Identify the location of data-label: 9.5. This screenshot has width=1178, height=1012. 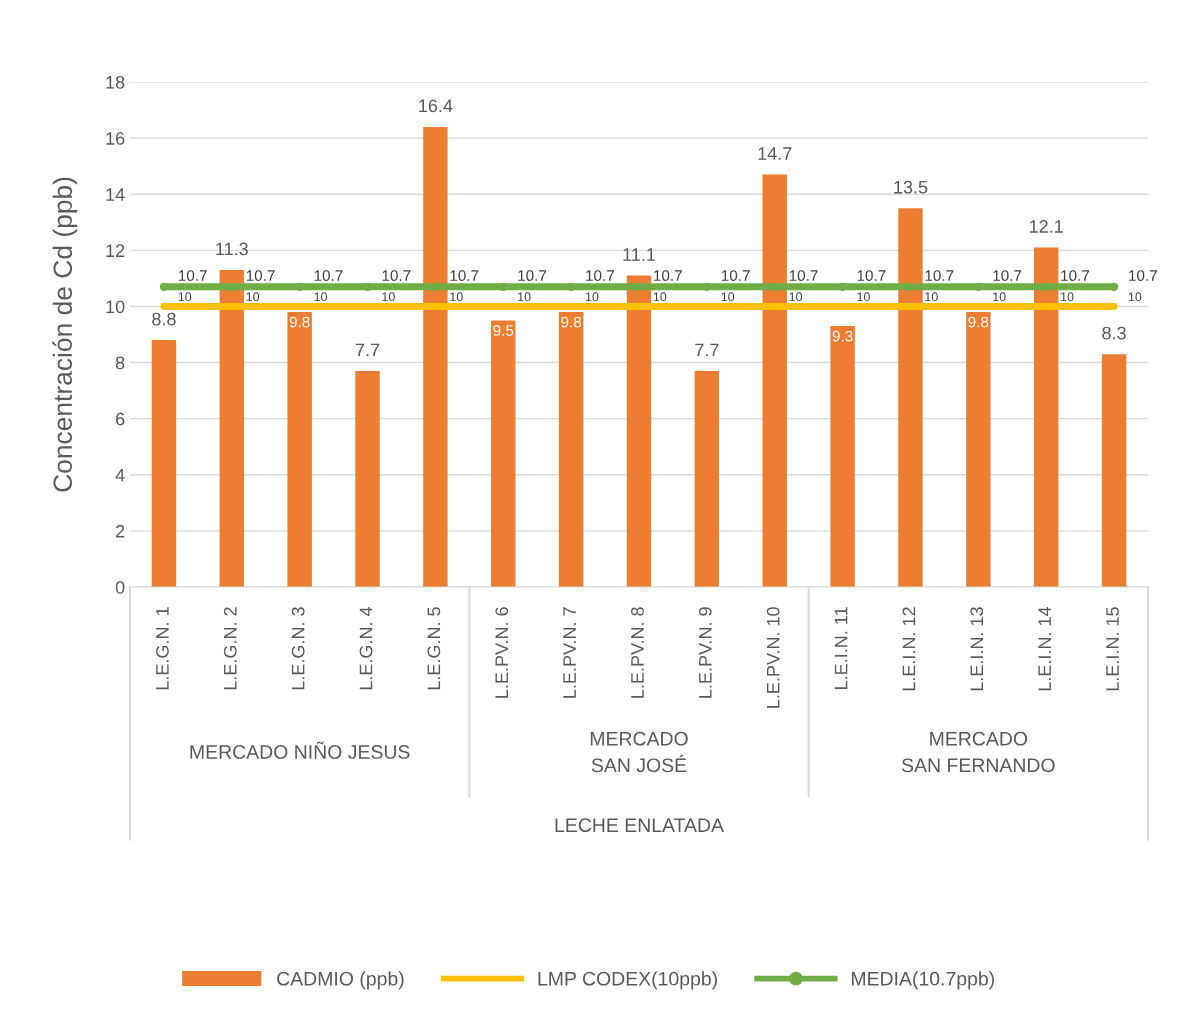
(503, 330).